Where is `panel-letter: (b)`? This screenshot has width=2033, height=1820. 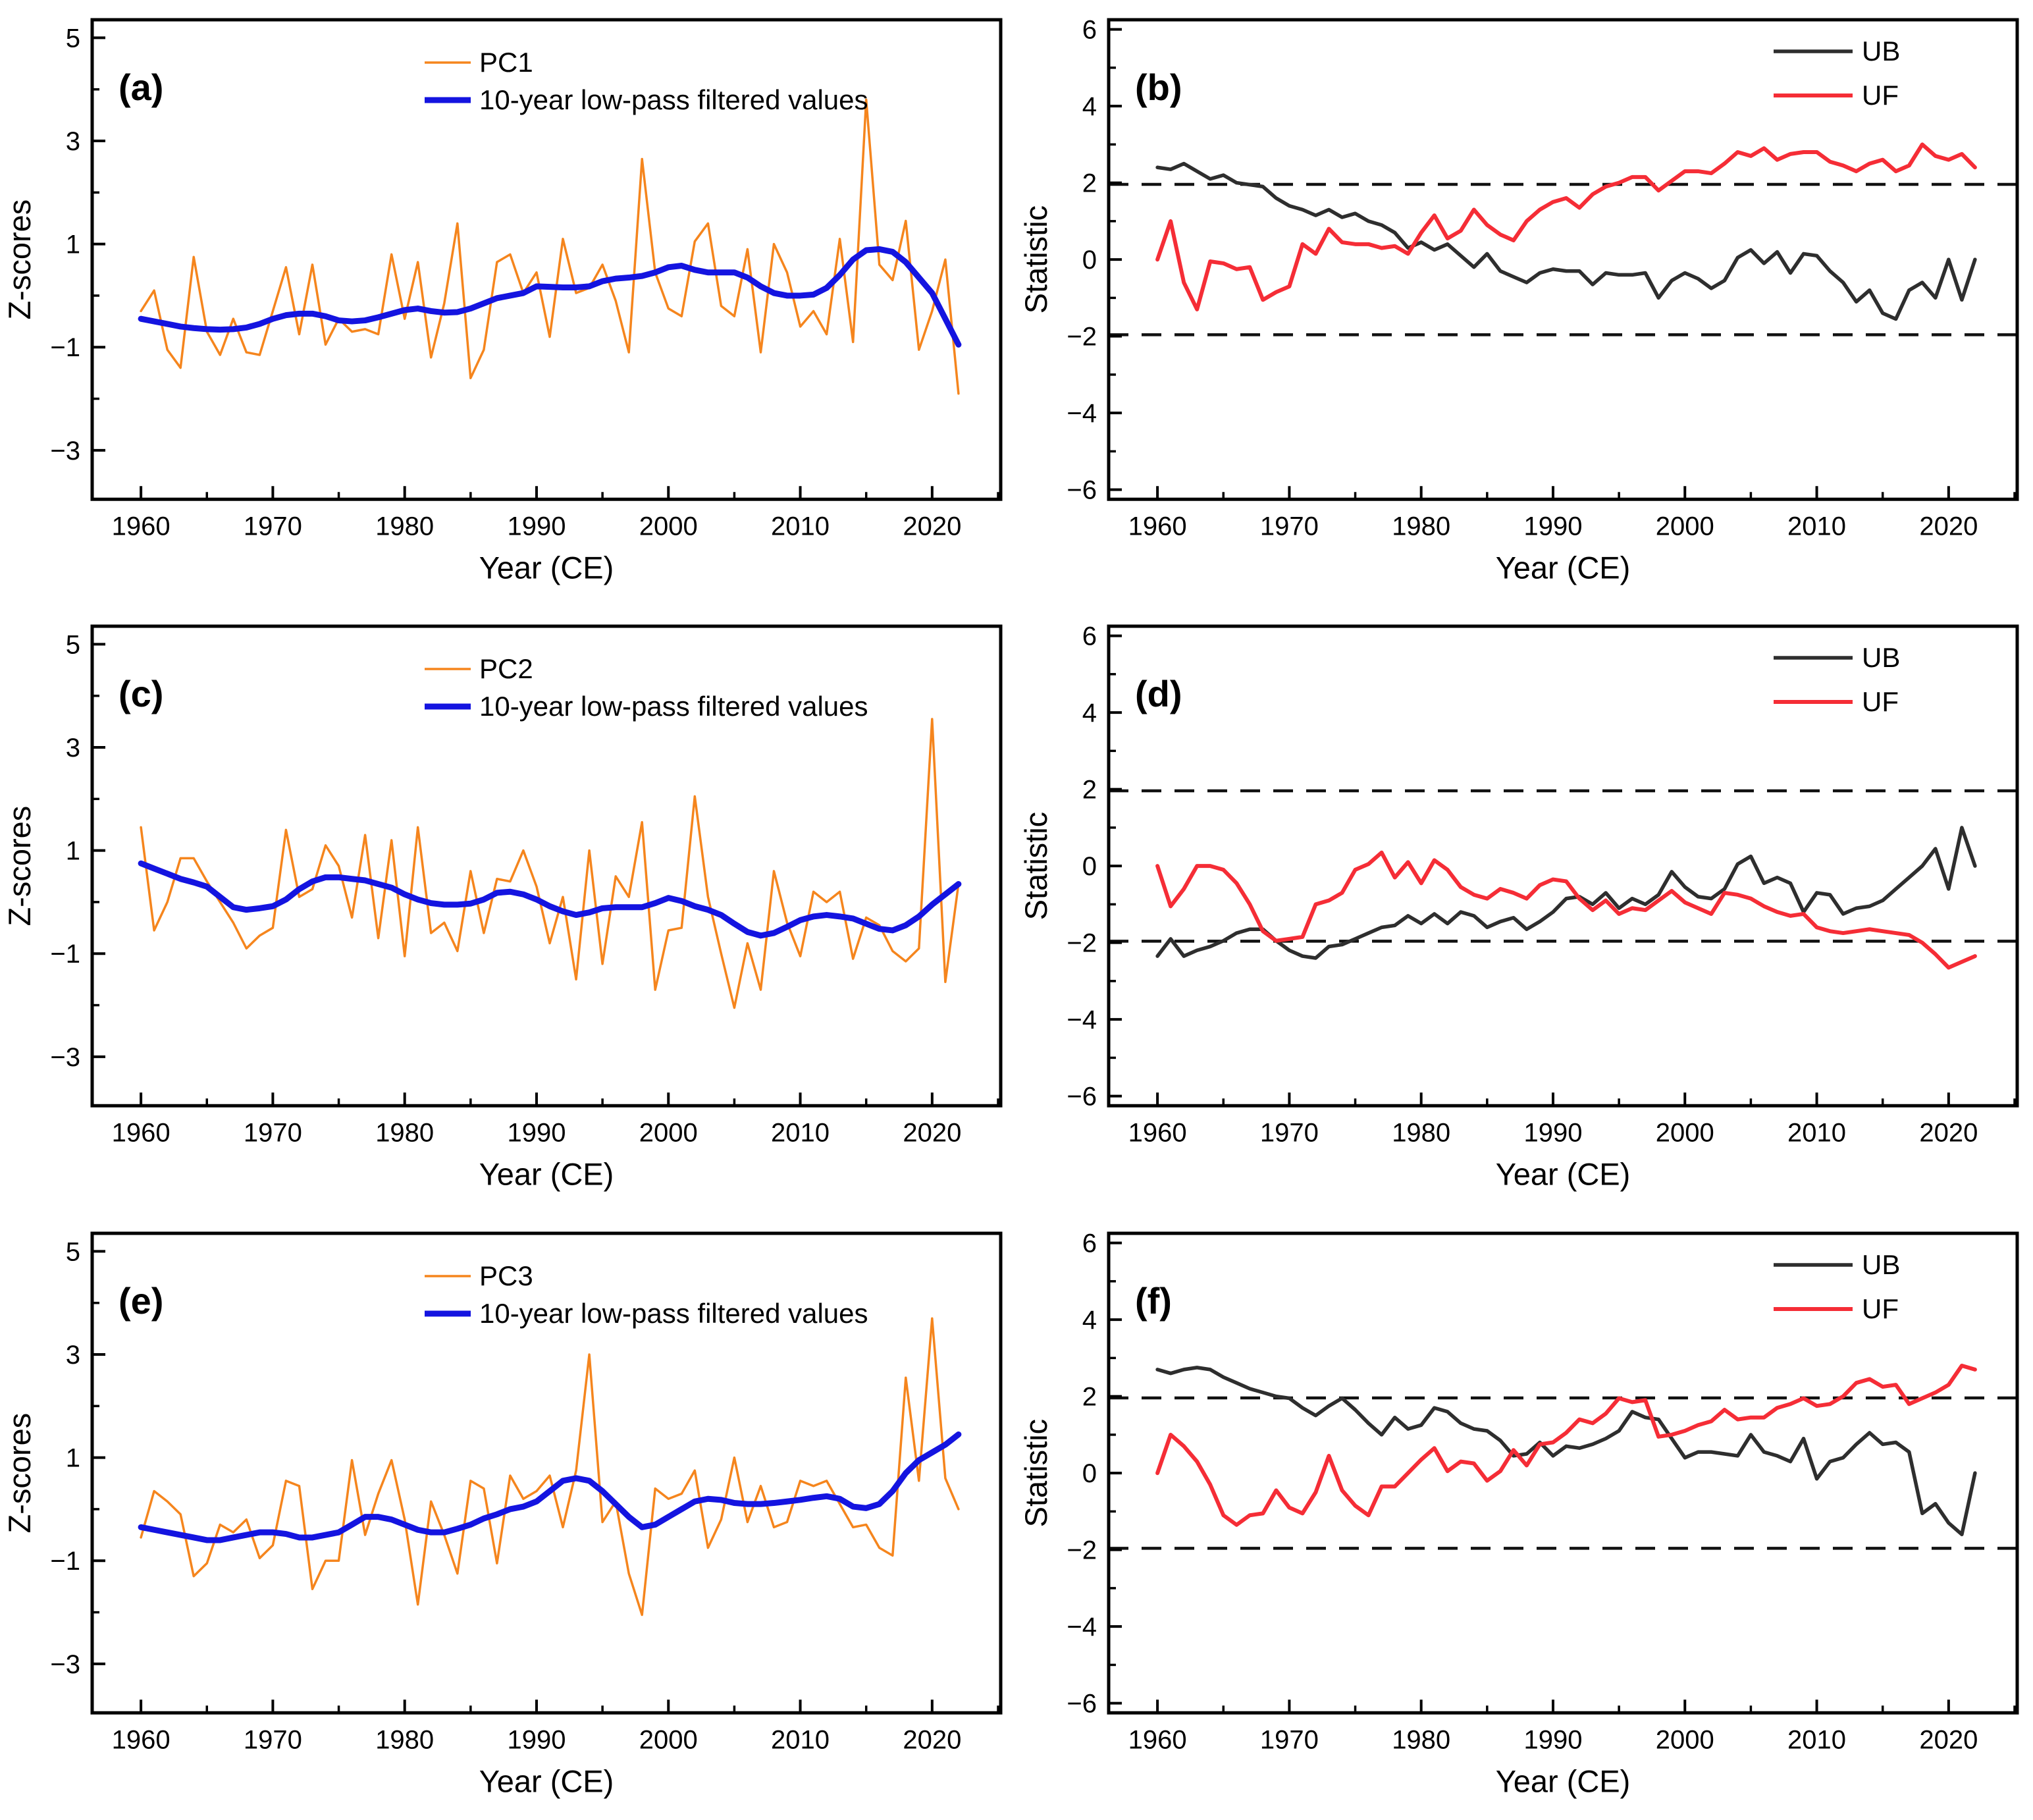
panel-letter: (b) is located at coordinates (1158, 87).